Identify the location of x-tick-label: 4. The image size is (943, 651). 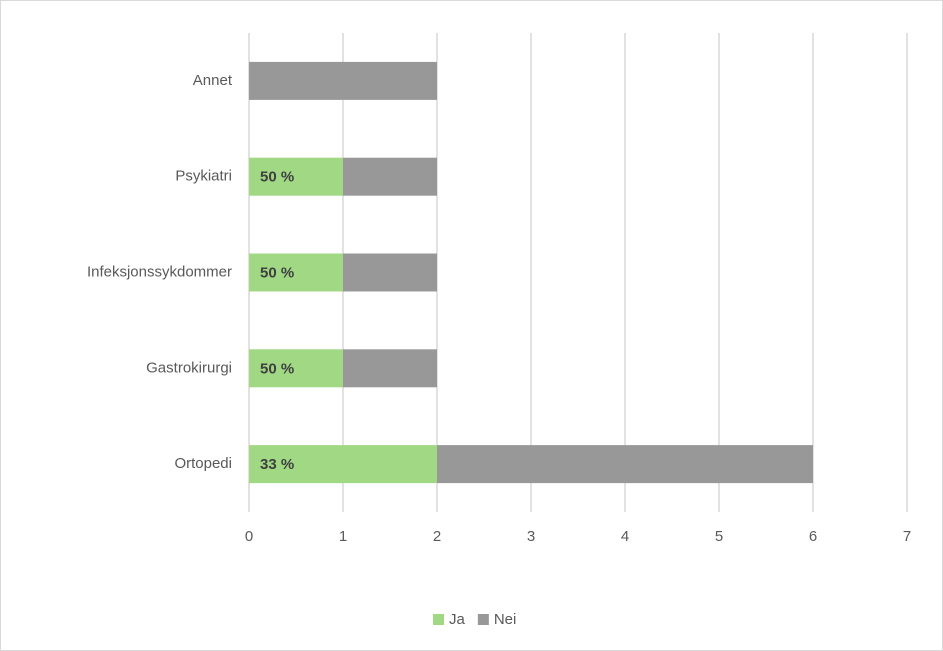
(625, 536).